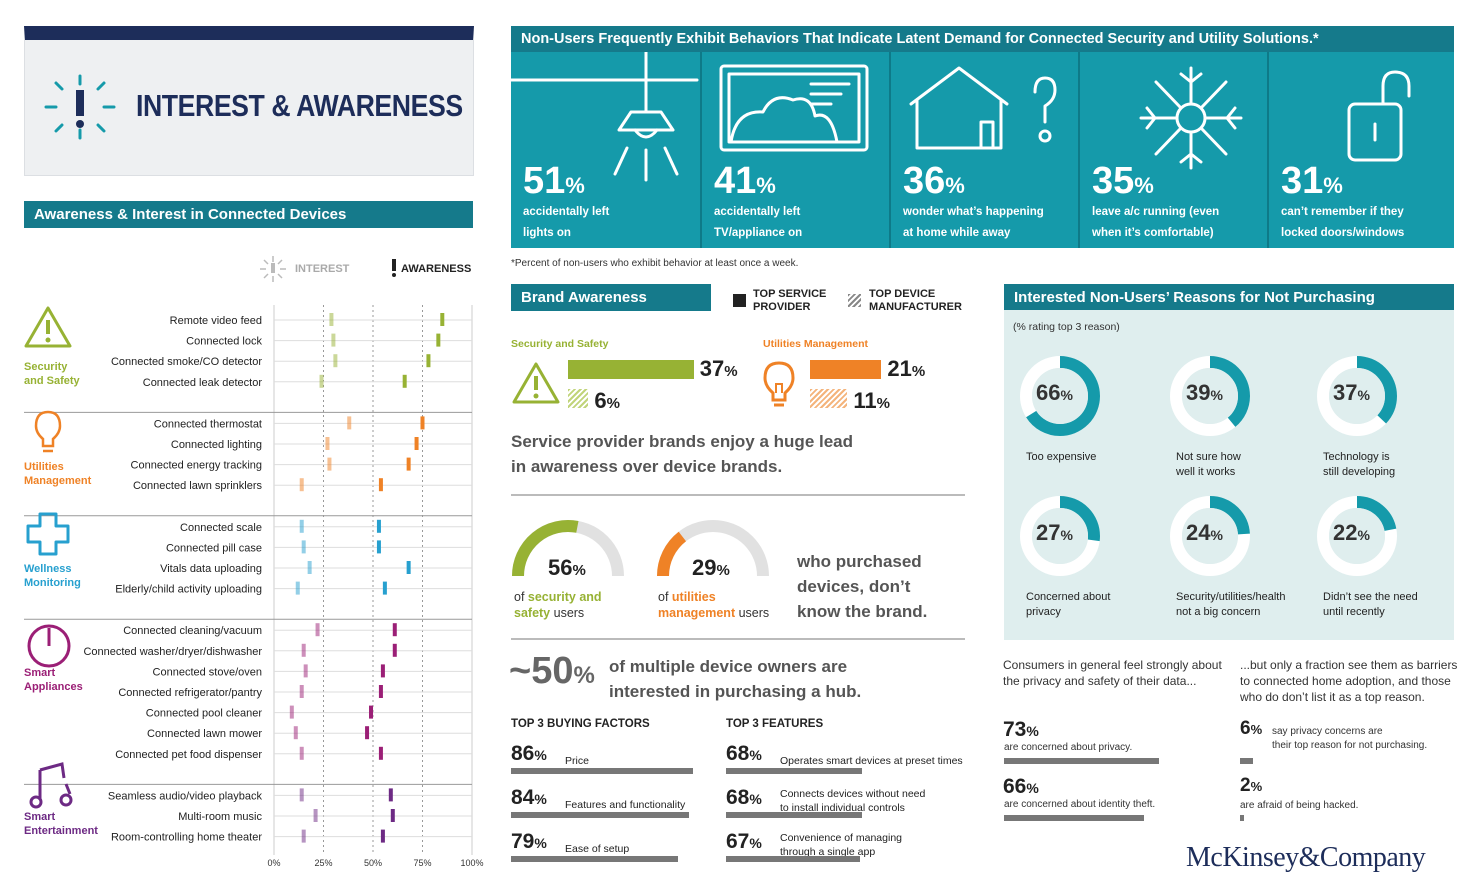 Image resolution: width=1477 pixels, height=895 pixels. What do you see at coordinates (1204, 532) in the screenshot?
I see `donut-value: 24%` at bounding box center [1204, 532].